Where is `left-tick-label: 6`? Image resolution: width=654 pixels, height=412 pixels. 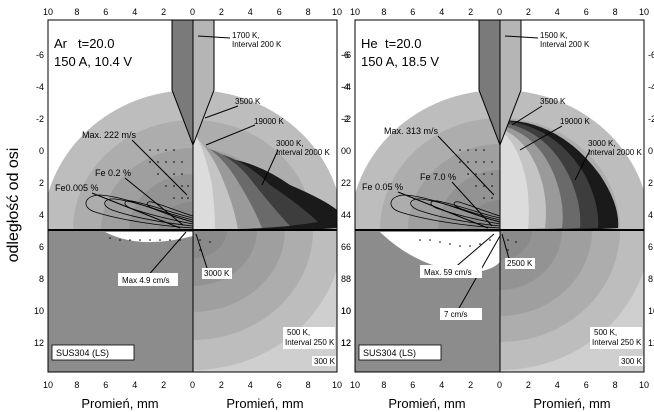
left-tick-label: 6 is located at coordinates (41, 247).